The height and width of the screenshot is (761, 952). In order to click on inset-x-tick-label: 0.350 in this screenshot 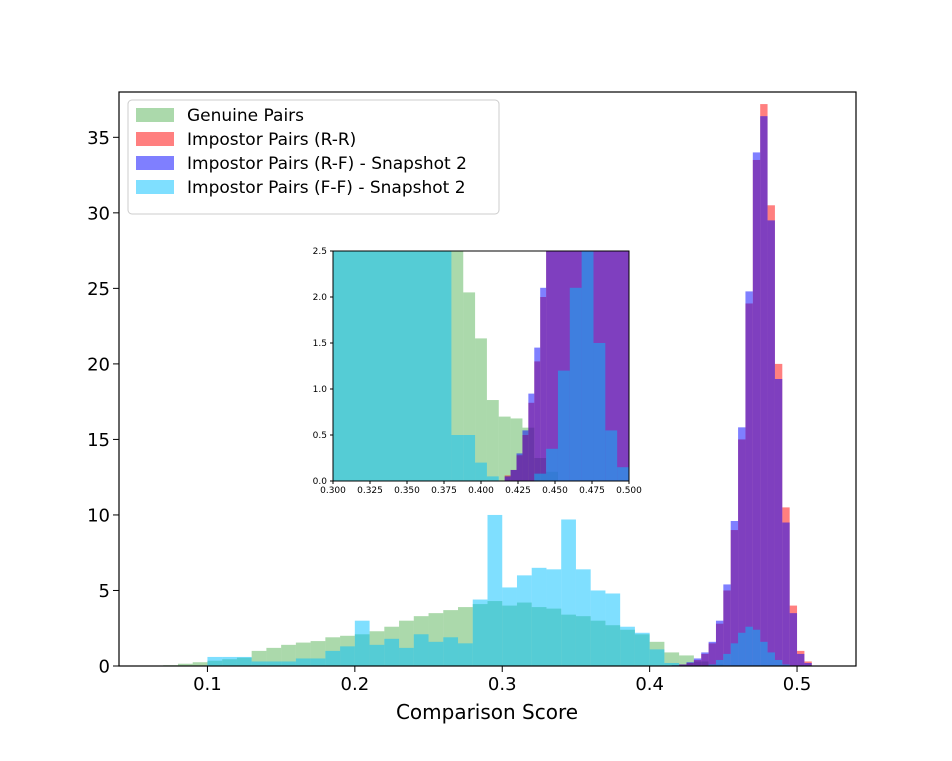, I will do `click(407, 491)`.